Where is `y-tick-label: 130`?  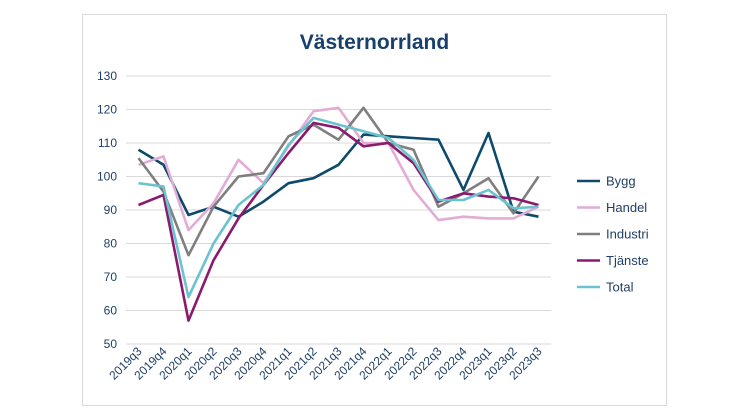 y-tick-label: 130 is located at coordinates (107, 76).